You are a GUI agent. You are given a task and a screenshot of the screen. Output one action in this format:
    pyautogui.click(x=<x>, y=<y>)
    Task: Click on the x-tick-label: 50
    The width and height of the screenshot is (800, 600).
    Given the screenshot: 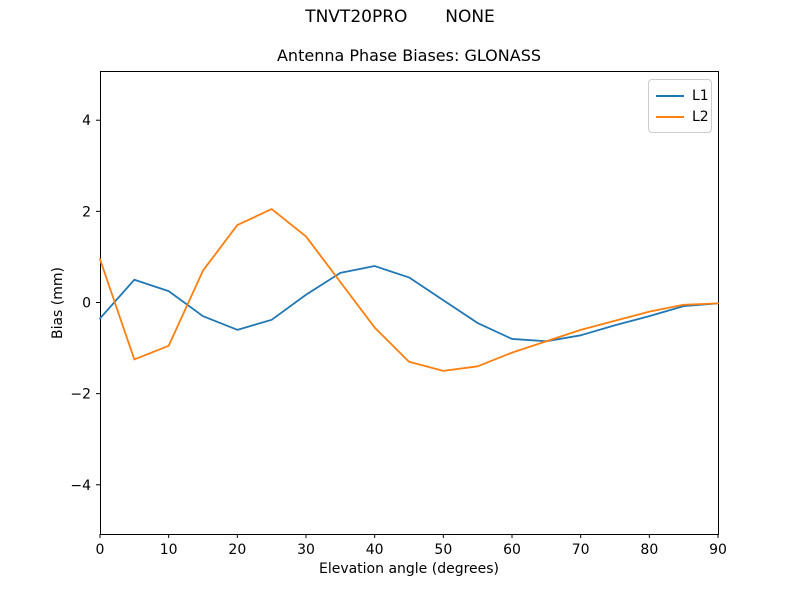 What is the action you would take?
    pyautogui.click(x=443, y=550)
    